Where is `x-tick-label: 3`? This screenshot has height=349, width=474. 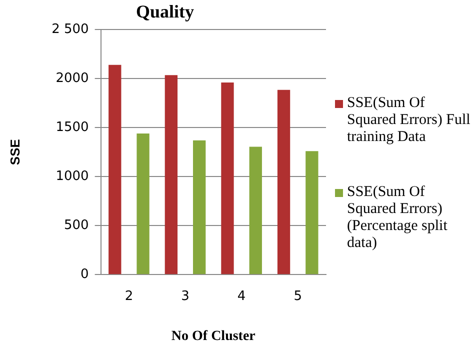
x-tick-label: 3 is located at coordinates (185, 296).